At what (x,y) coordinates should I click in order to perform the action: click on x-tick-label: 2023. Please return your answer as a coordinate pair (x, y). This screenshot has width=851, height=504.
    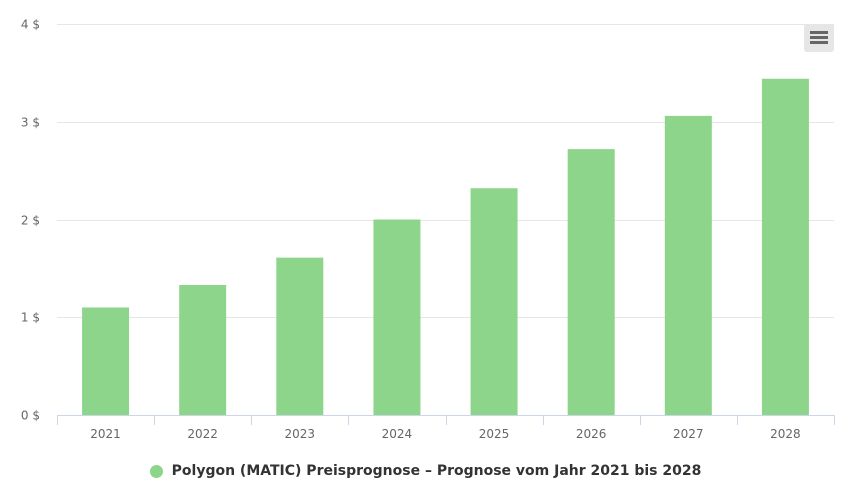
    Looking at the image, I should click on (300, 434).